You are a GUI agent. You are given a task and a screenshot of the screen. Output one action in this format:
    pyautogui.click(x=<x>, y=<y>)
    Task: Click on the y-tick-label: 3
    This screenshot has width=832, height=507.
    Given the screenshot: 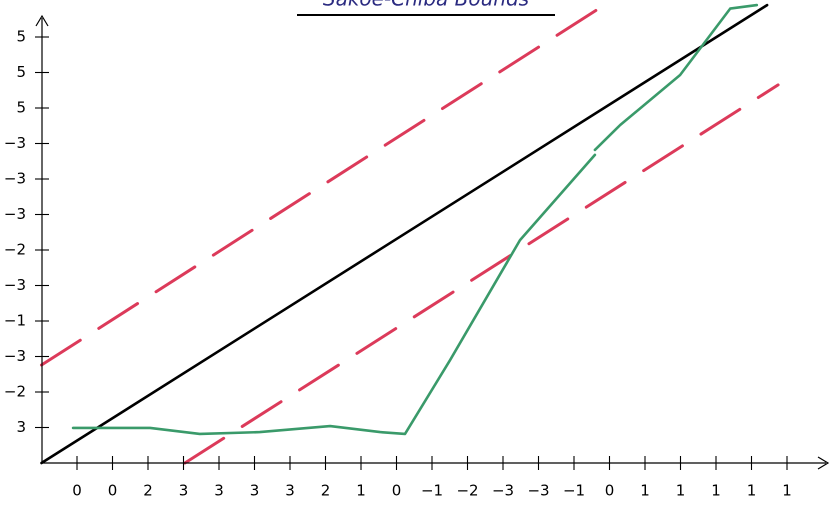 What is the action you would take?
    pyautogui.click(x=21, y=427)
    